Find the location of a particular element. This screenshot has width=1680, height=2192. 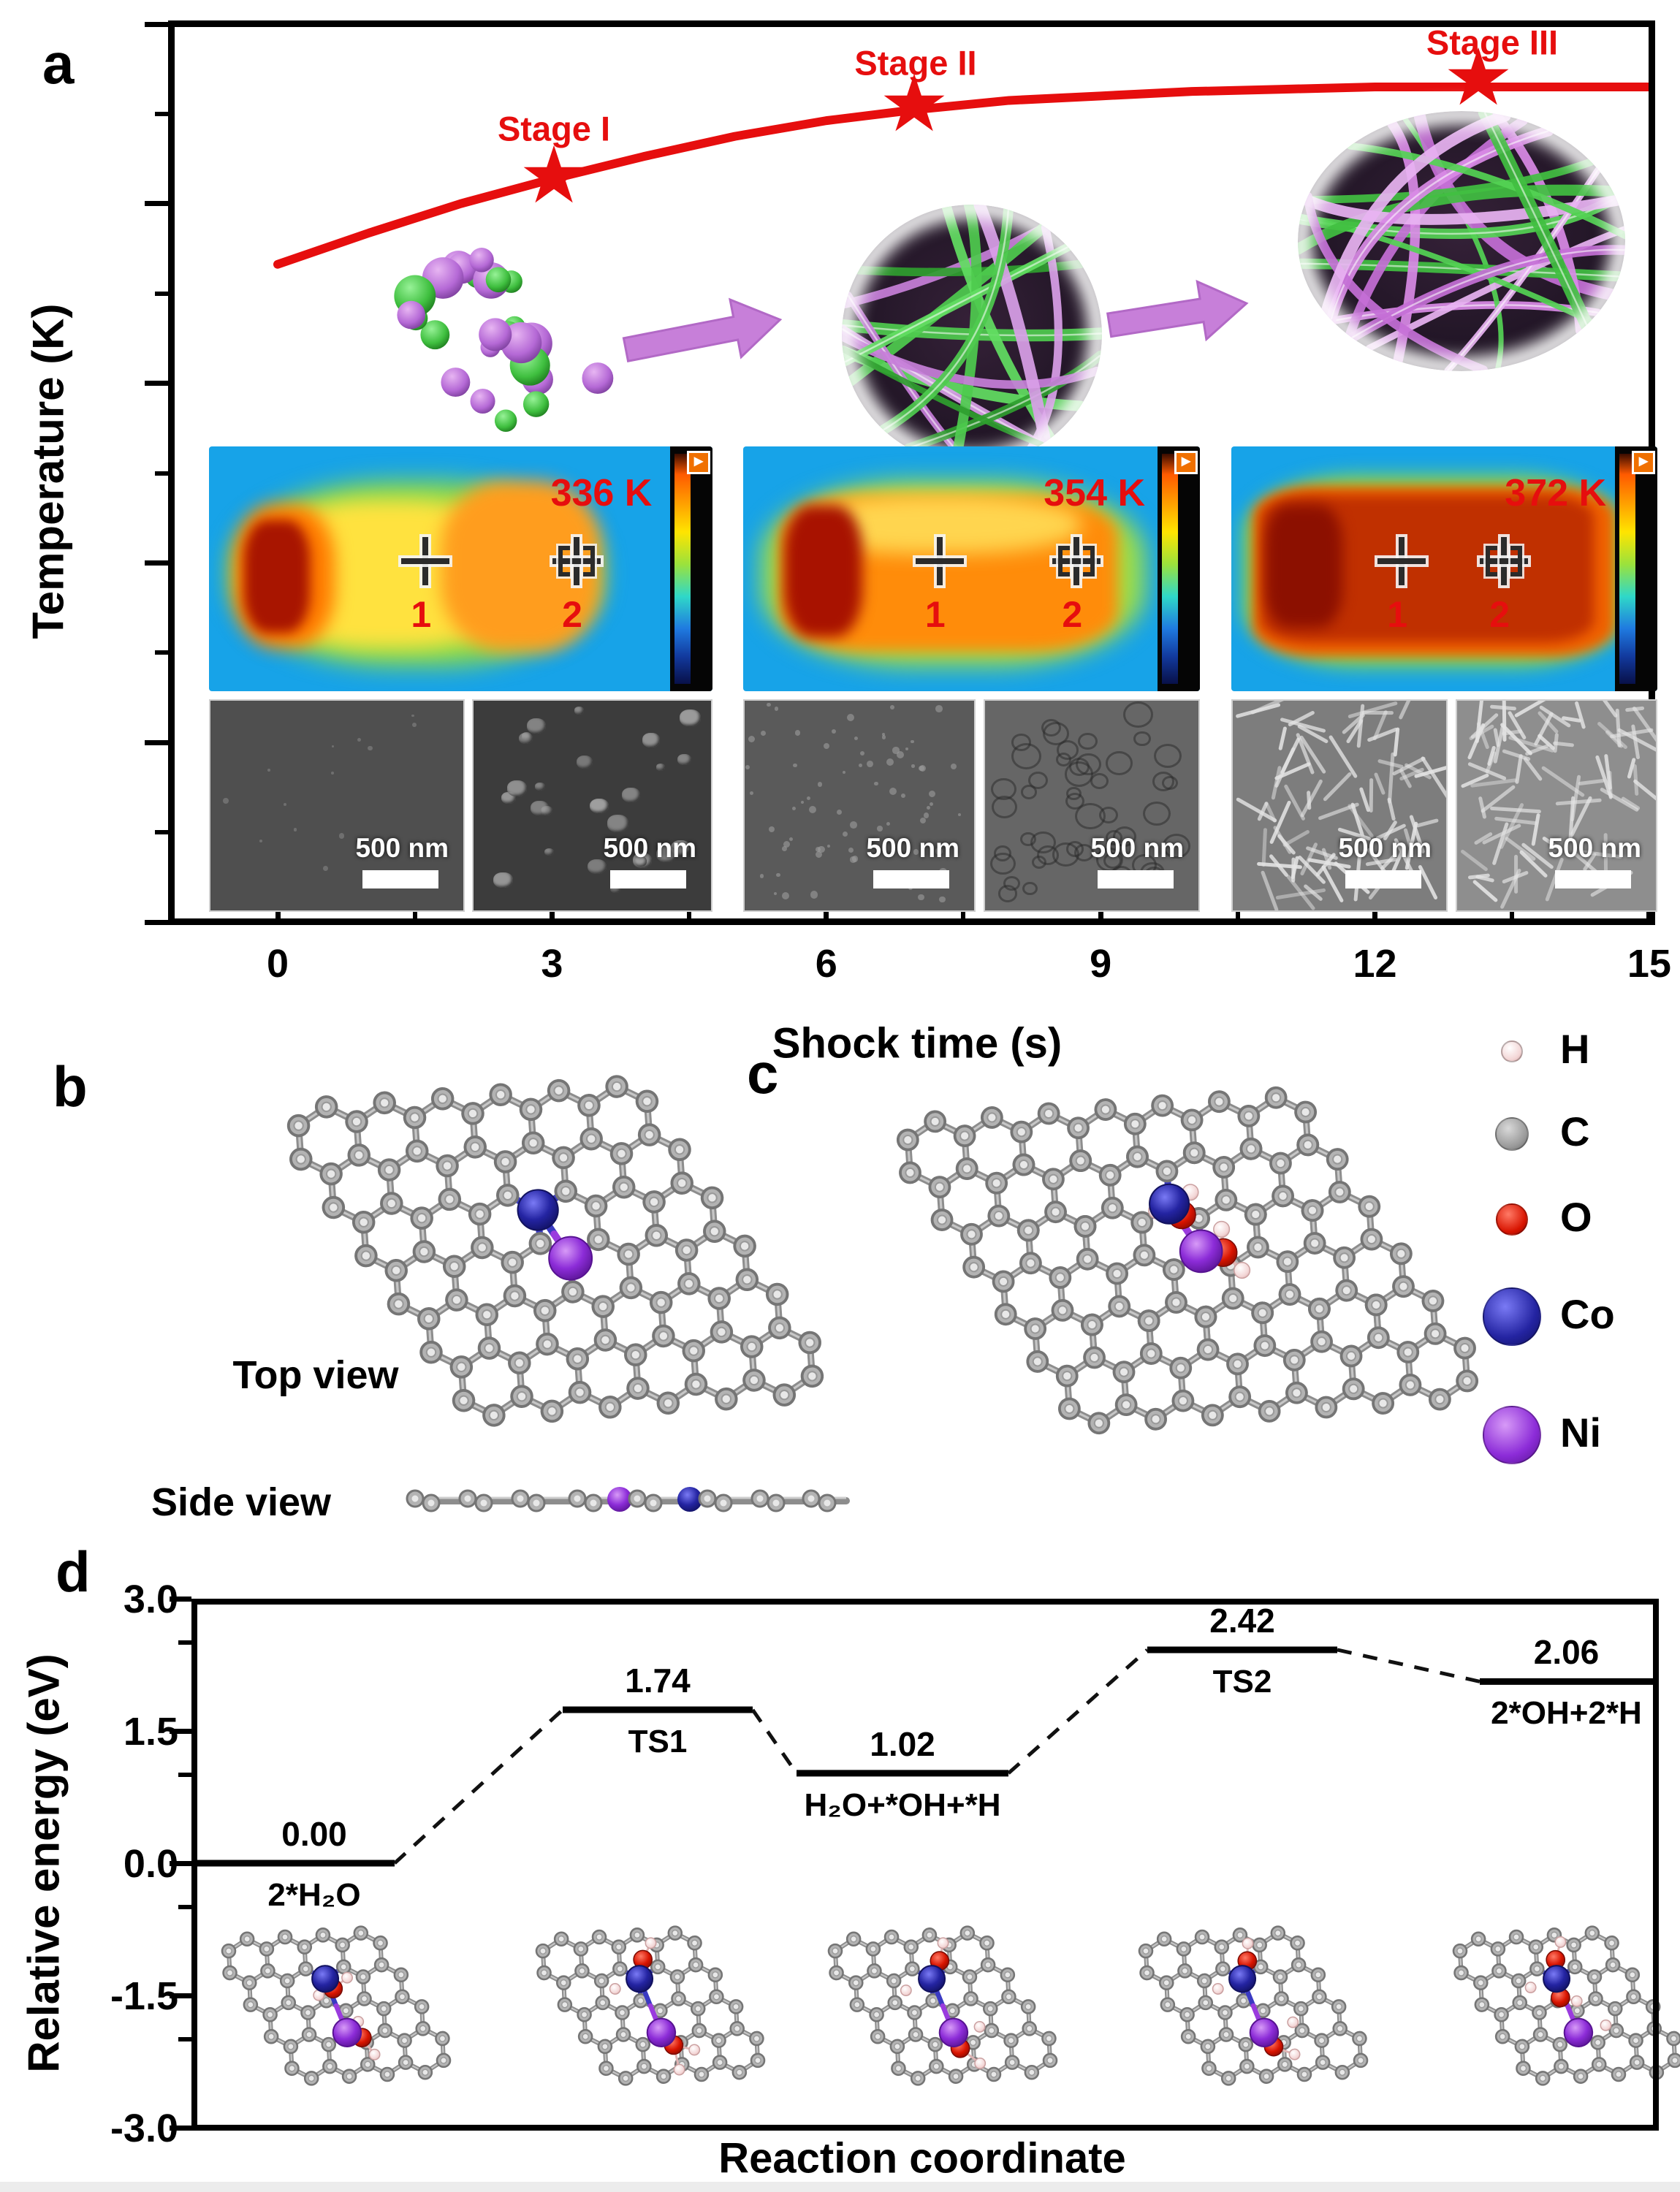

thermal-image: 1 2 336 K ▶ is located at coordinates (460, 568).